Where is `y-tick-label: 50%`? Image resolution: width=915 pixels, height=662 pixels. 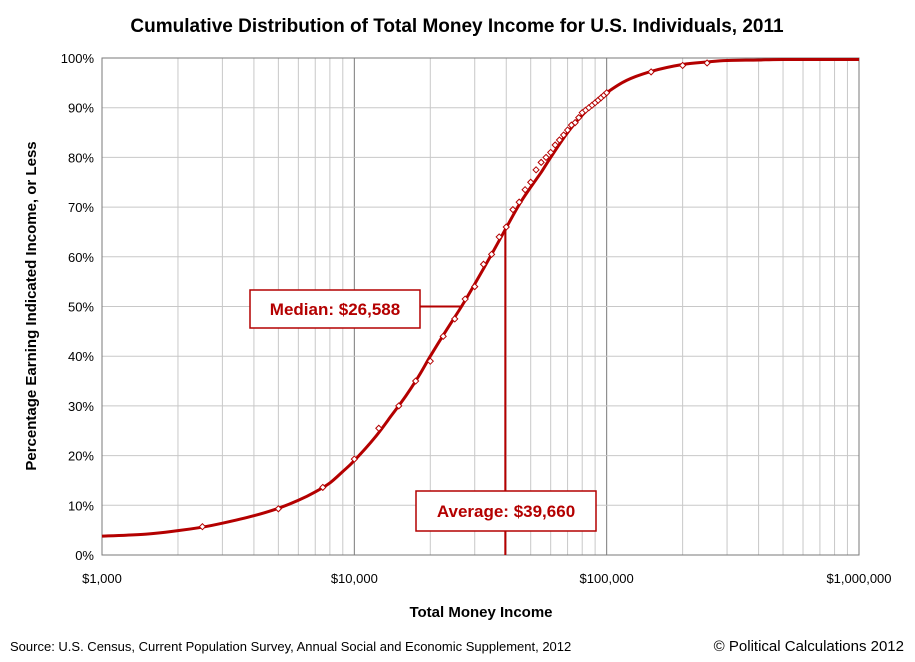
y-tick-label: 50% is located at coordinates (81, 307).